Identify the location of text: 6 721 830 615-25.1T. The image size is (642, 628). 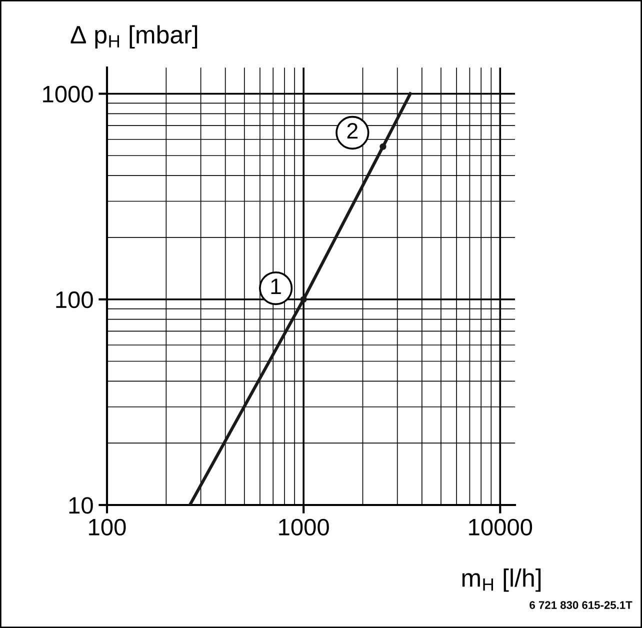
(581, 605).